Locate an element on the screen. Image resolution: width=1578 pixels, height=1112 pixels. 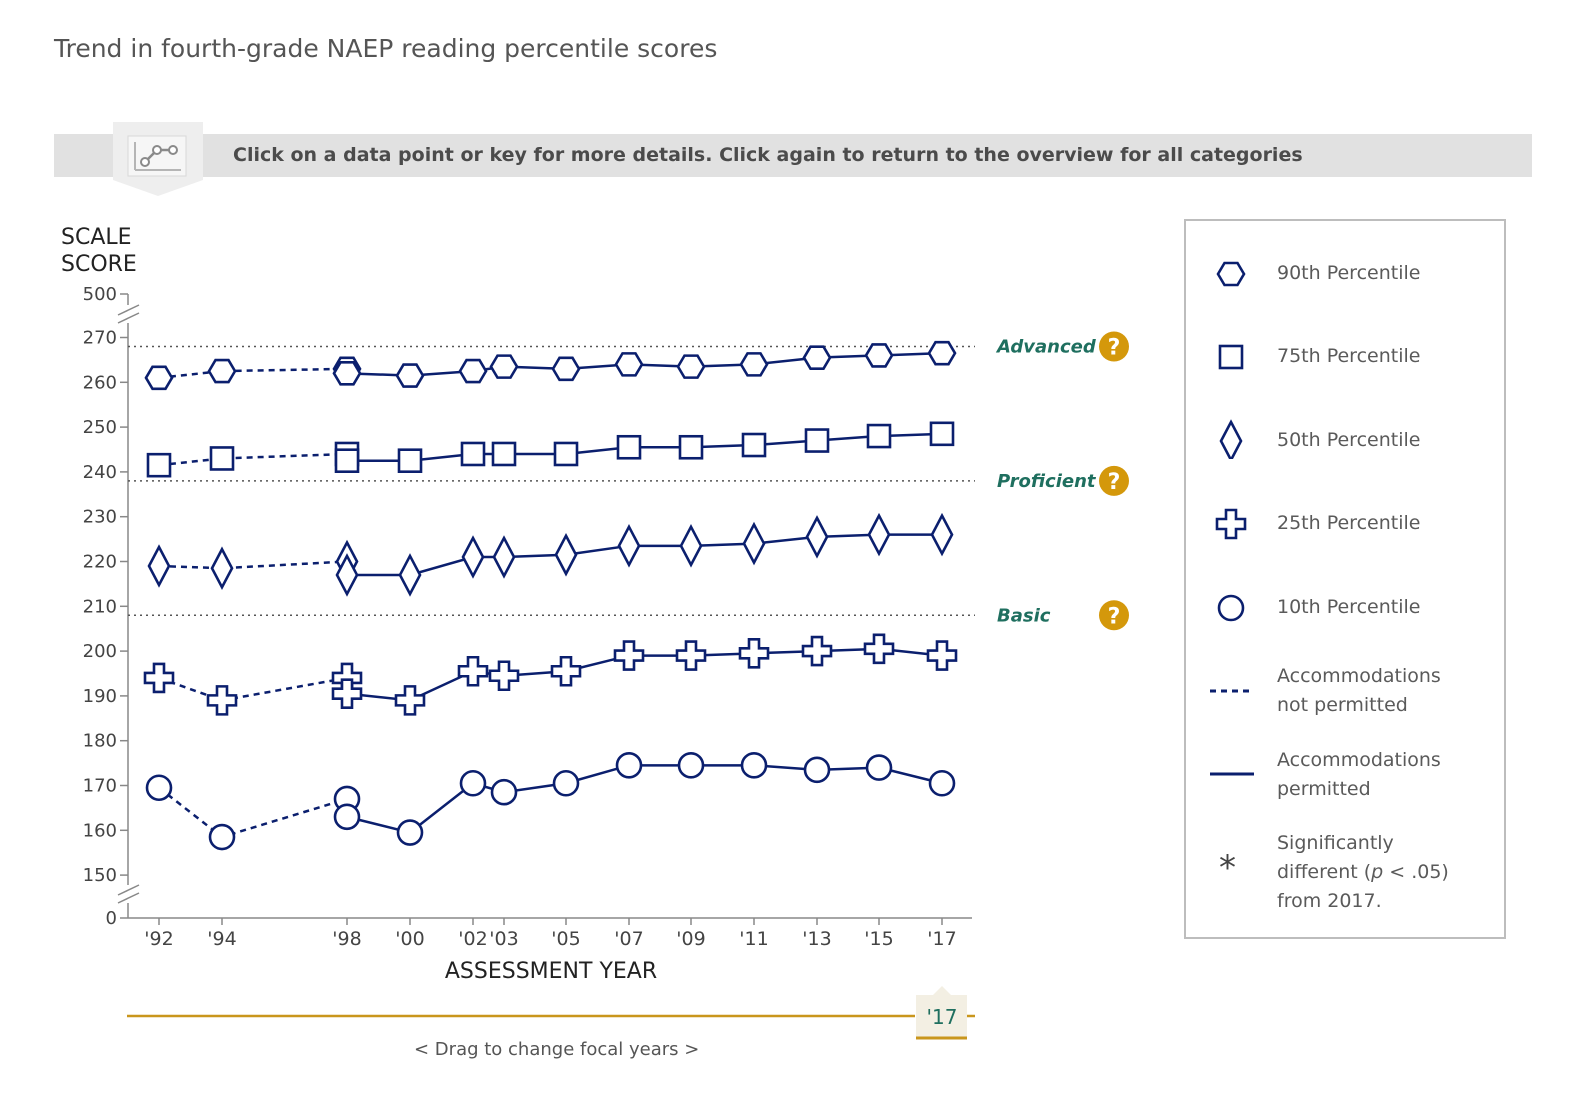
hexagon-icon is located at coordinates (1231, 274).